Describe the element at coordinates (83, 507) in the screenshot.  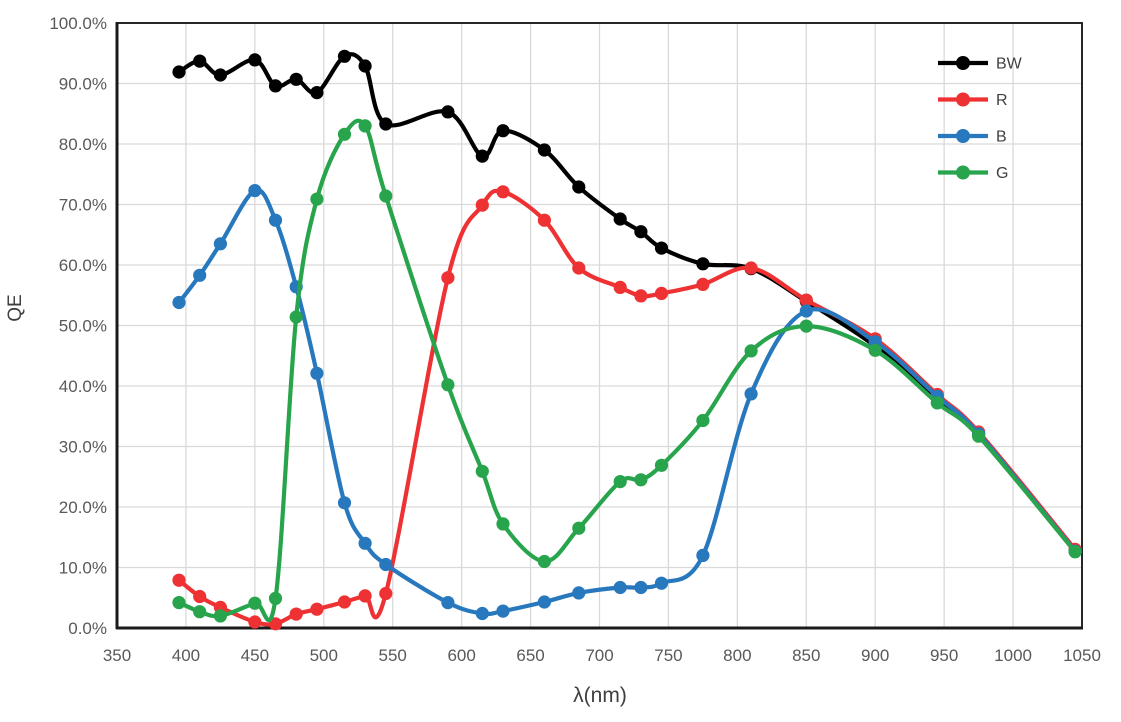
I see `y-tick-label: 20.0%` at that location.